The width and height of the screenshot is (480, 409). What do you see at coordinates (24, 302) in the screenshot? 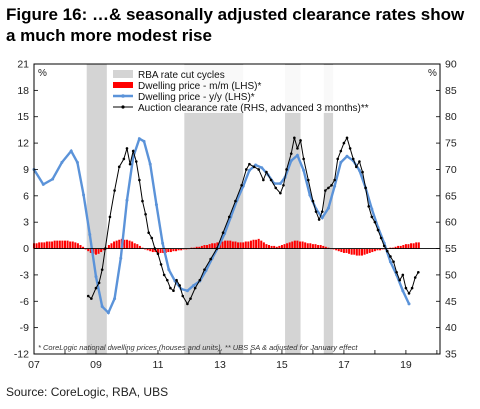
I see `left-tick-label: -6` at bounding box center [24, 302].